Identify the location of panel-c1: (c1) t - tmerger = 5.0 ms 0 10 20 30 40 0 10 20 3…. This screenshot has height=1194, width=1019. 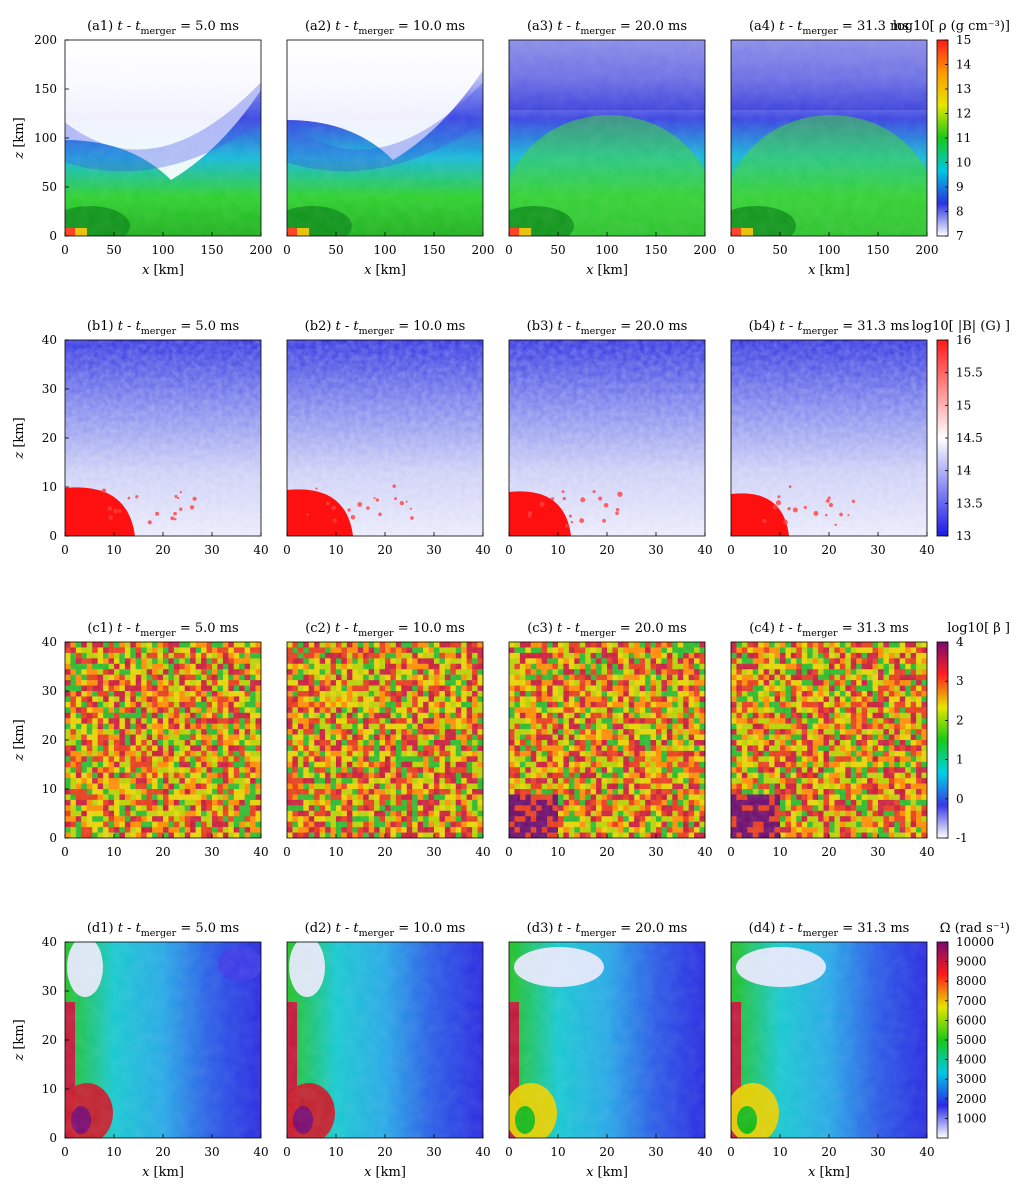
(140, 740).